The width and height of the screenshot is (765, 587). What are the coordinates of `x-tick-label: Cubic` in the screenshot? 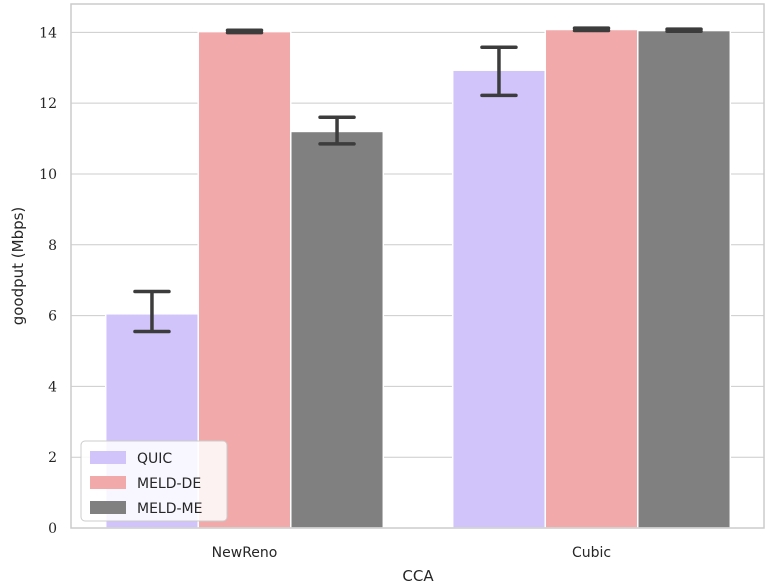 It's located at (591, 553).